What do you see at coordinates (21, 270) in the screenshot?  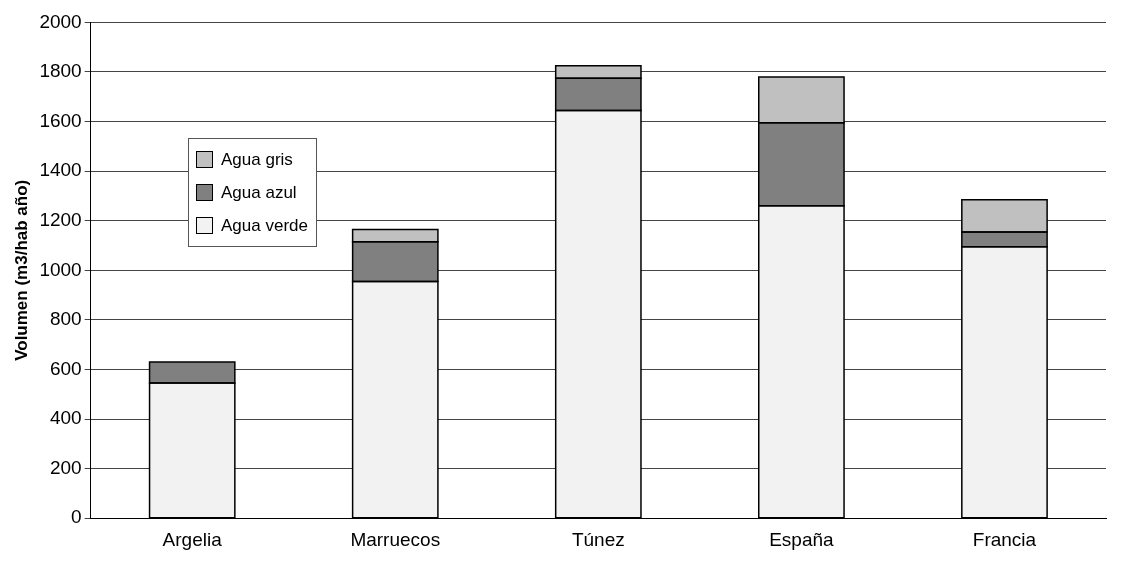 I see `y-axis-title: Volumen (m3/hab año)` at bounding box center [21, 270].